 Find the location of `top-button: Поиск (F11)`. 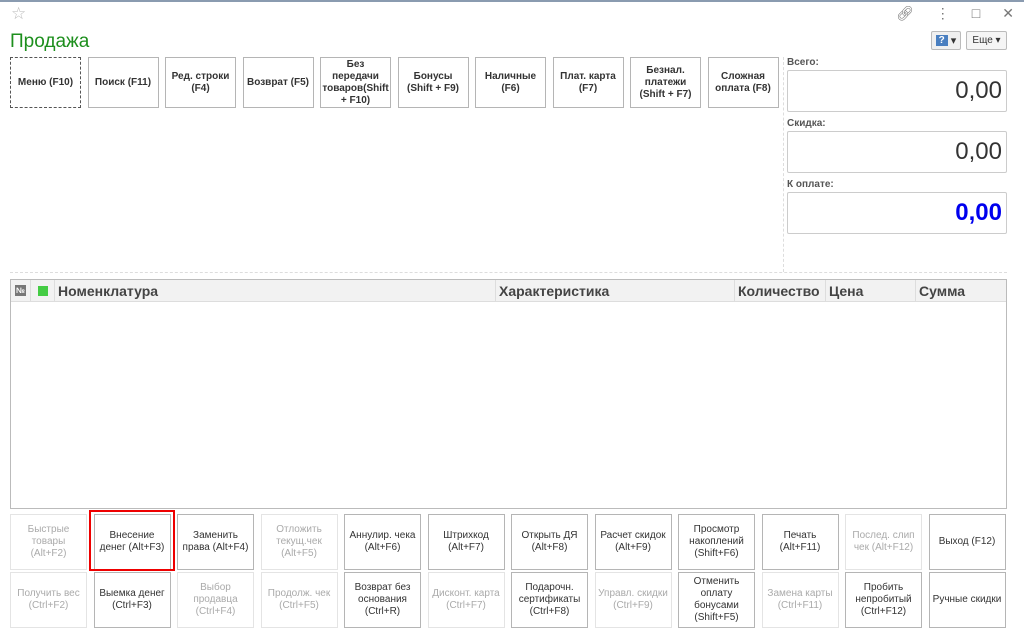

top-button: Поиск (F11) is located at coordinates (123, 82).